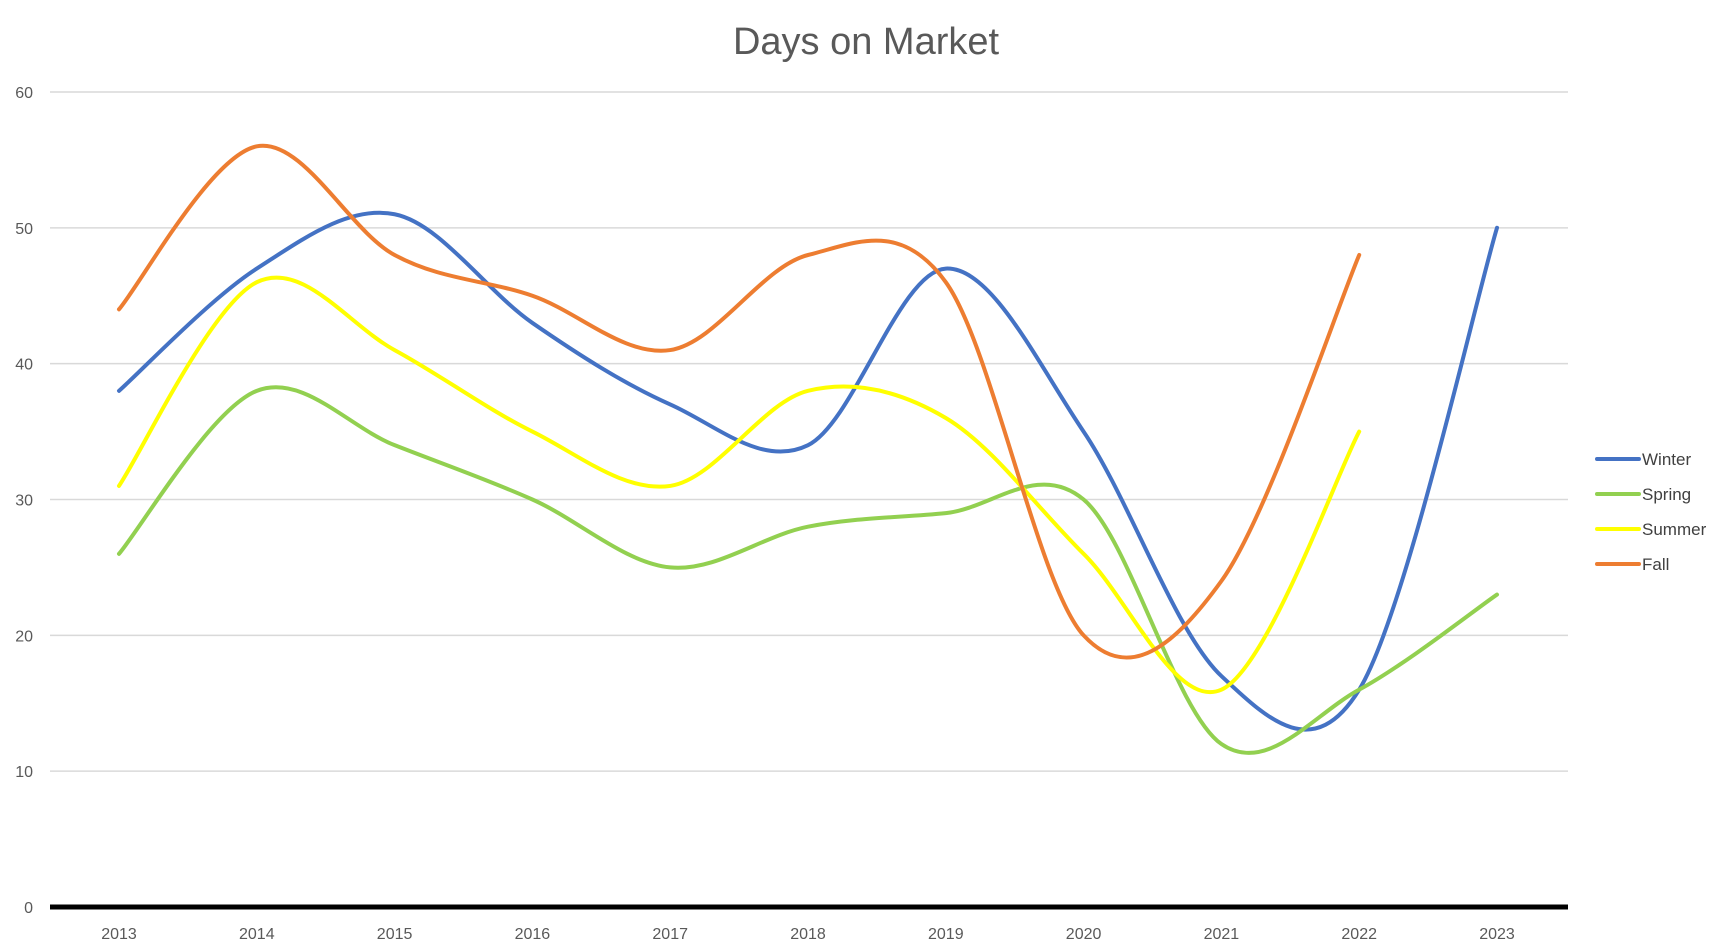 The width and height of the screenshot is (1720, 951). I want to click on legend: Winter Spring Summer Fall, so click(1651, 512).